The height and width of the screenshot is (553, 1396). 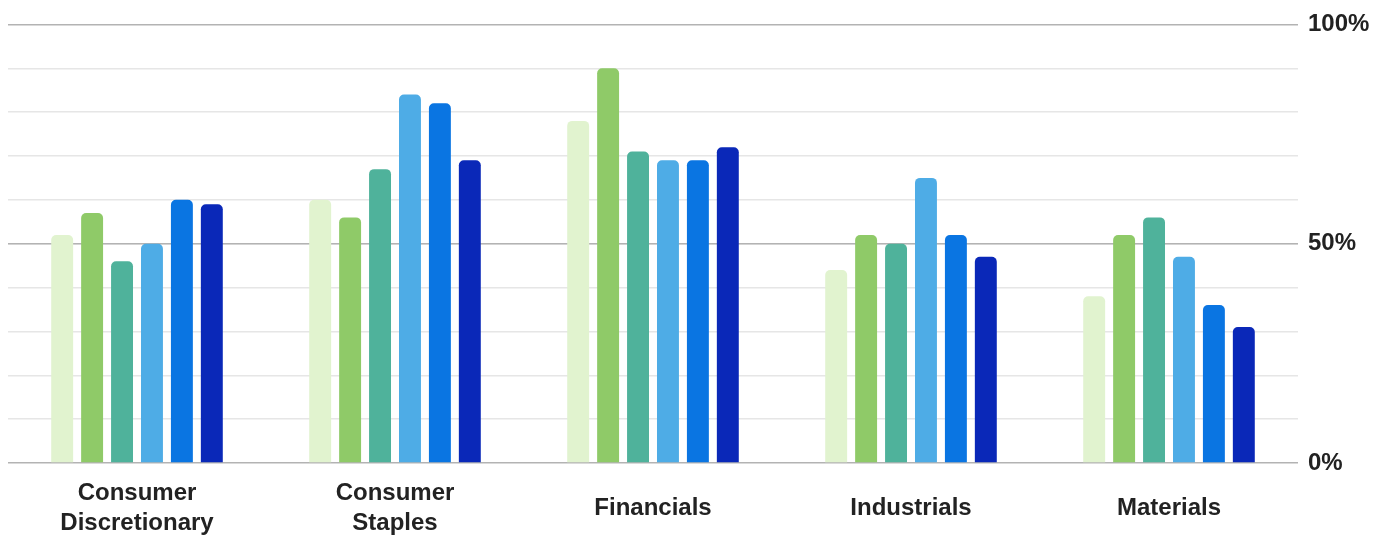 What do you see at coordinates (653, 506) in the screenshot?
I see `x-tick-label: Financials` at bounding box center [653, 506].